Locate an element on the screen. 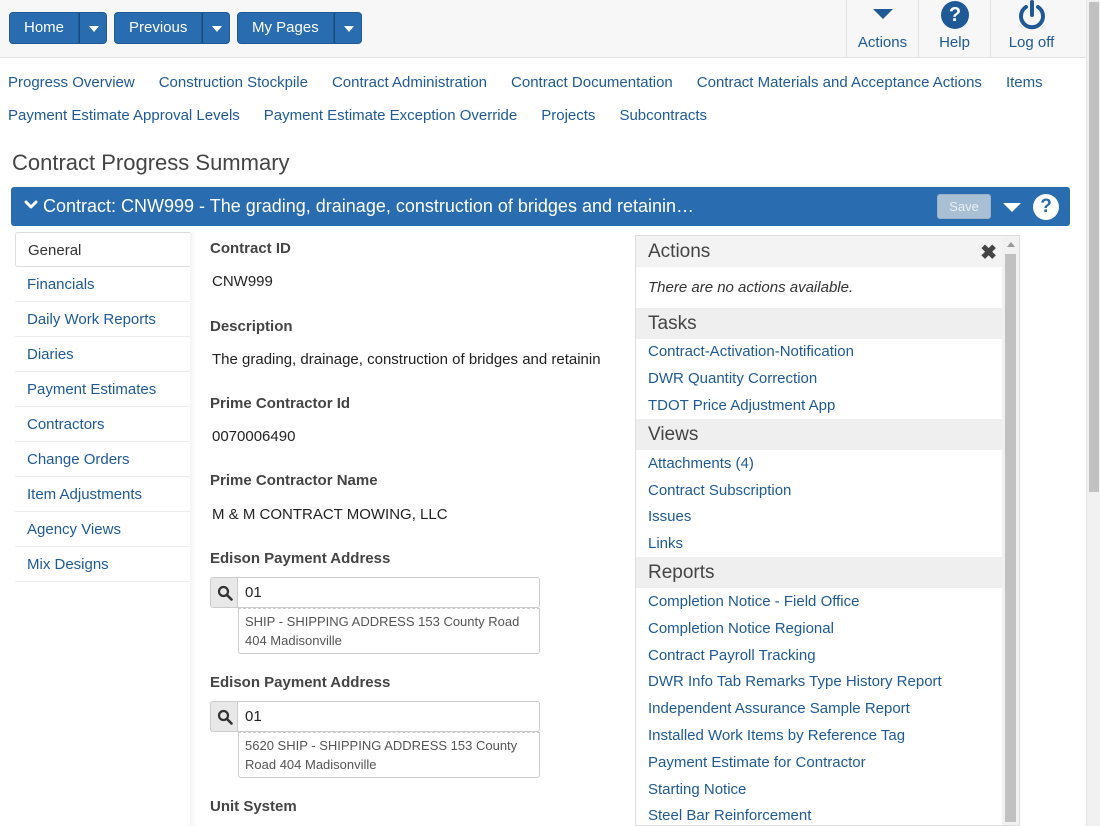 The image size is (1100, 826). contract-id-value: CNW999 is located at coordinates (242, 281).